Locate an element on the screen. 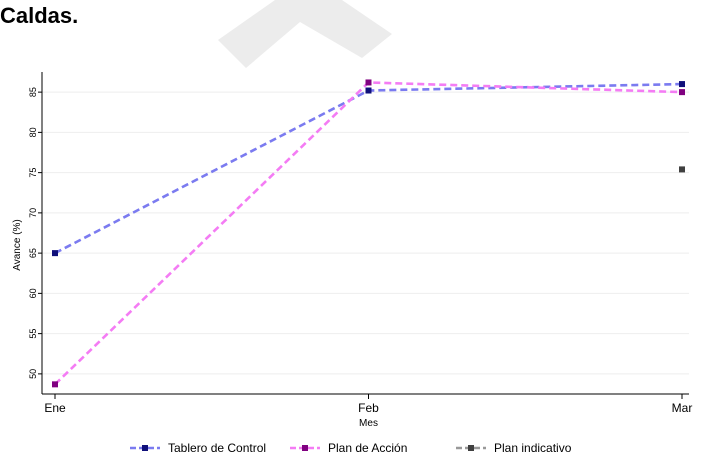 The image size is (706, 458). legend-label: Plan de Acción is located at coordinates (367, 448).